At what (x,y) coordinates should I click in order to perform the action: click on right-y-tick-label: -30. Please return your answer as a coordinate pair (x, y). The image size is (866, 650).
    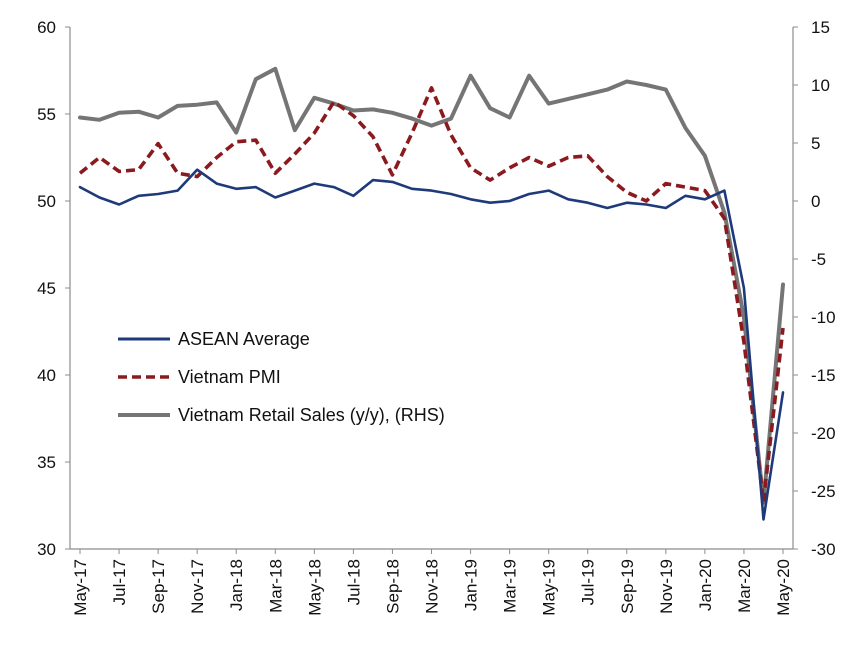
    Looking at the image, I should click on (823, 549).